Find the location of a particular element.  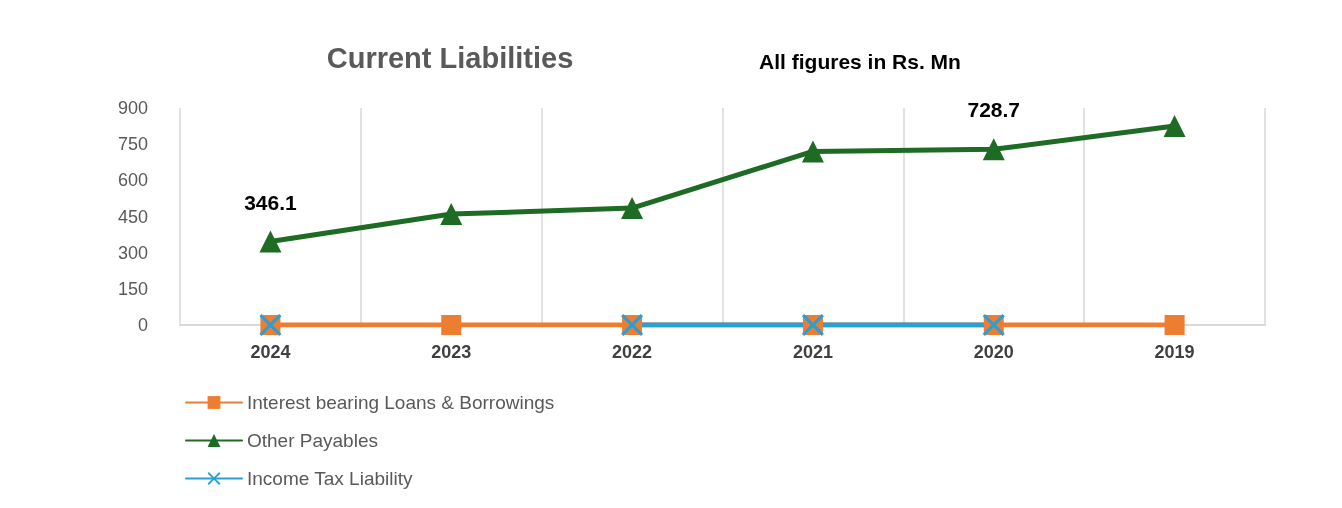

data-label: 346.1 is located at coordinates (271, 202).